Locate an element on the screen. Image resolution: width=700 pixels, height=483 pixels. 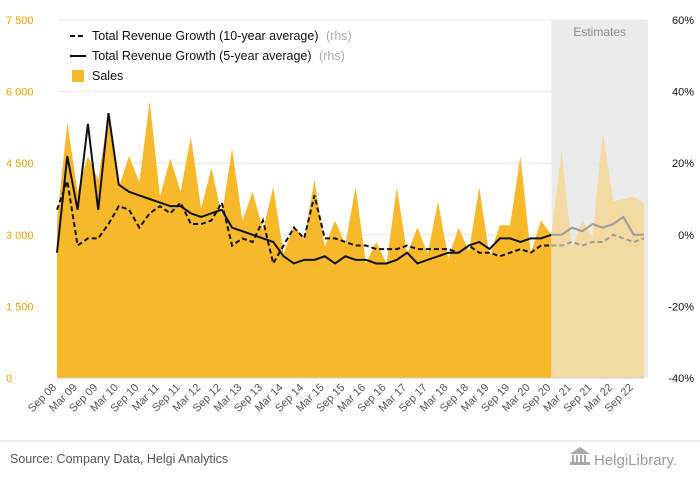
y-right-tick-label: 40% is located at coordinates (683, 93).